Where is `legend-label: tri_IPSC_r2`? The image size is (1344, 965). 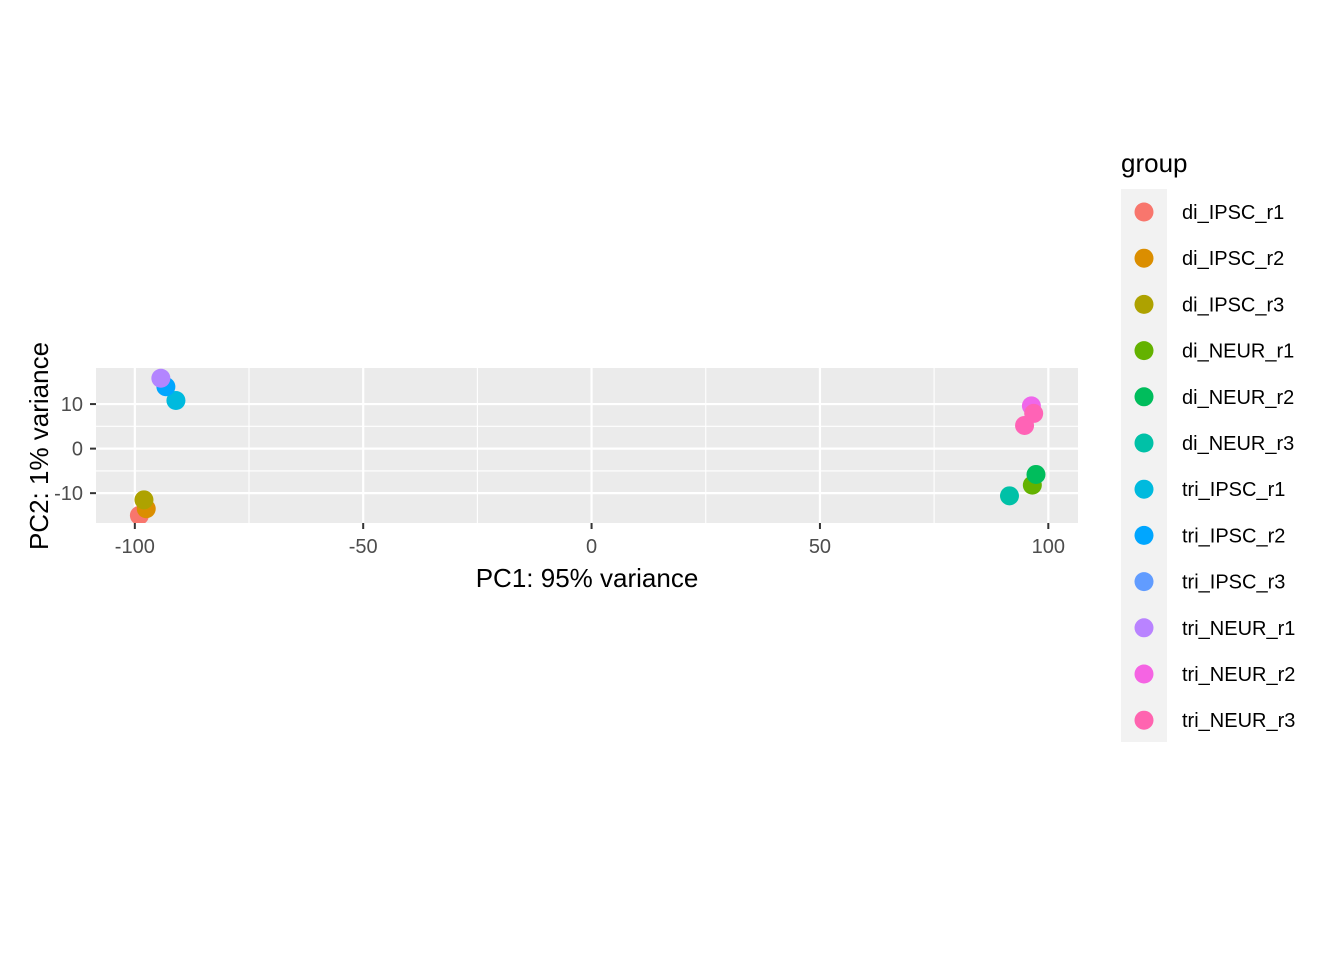 legend-label: tri_IPSC_r2 is located at coordinates (1233, 536).